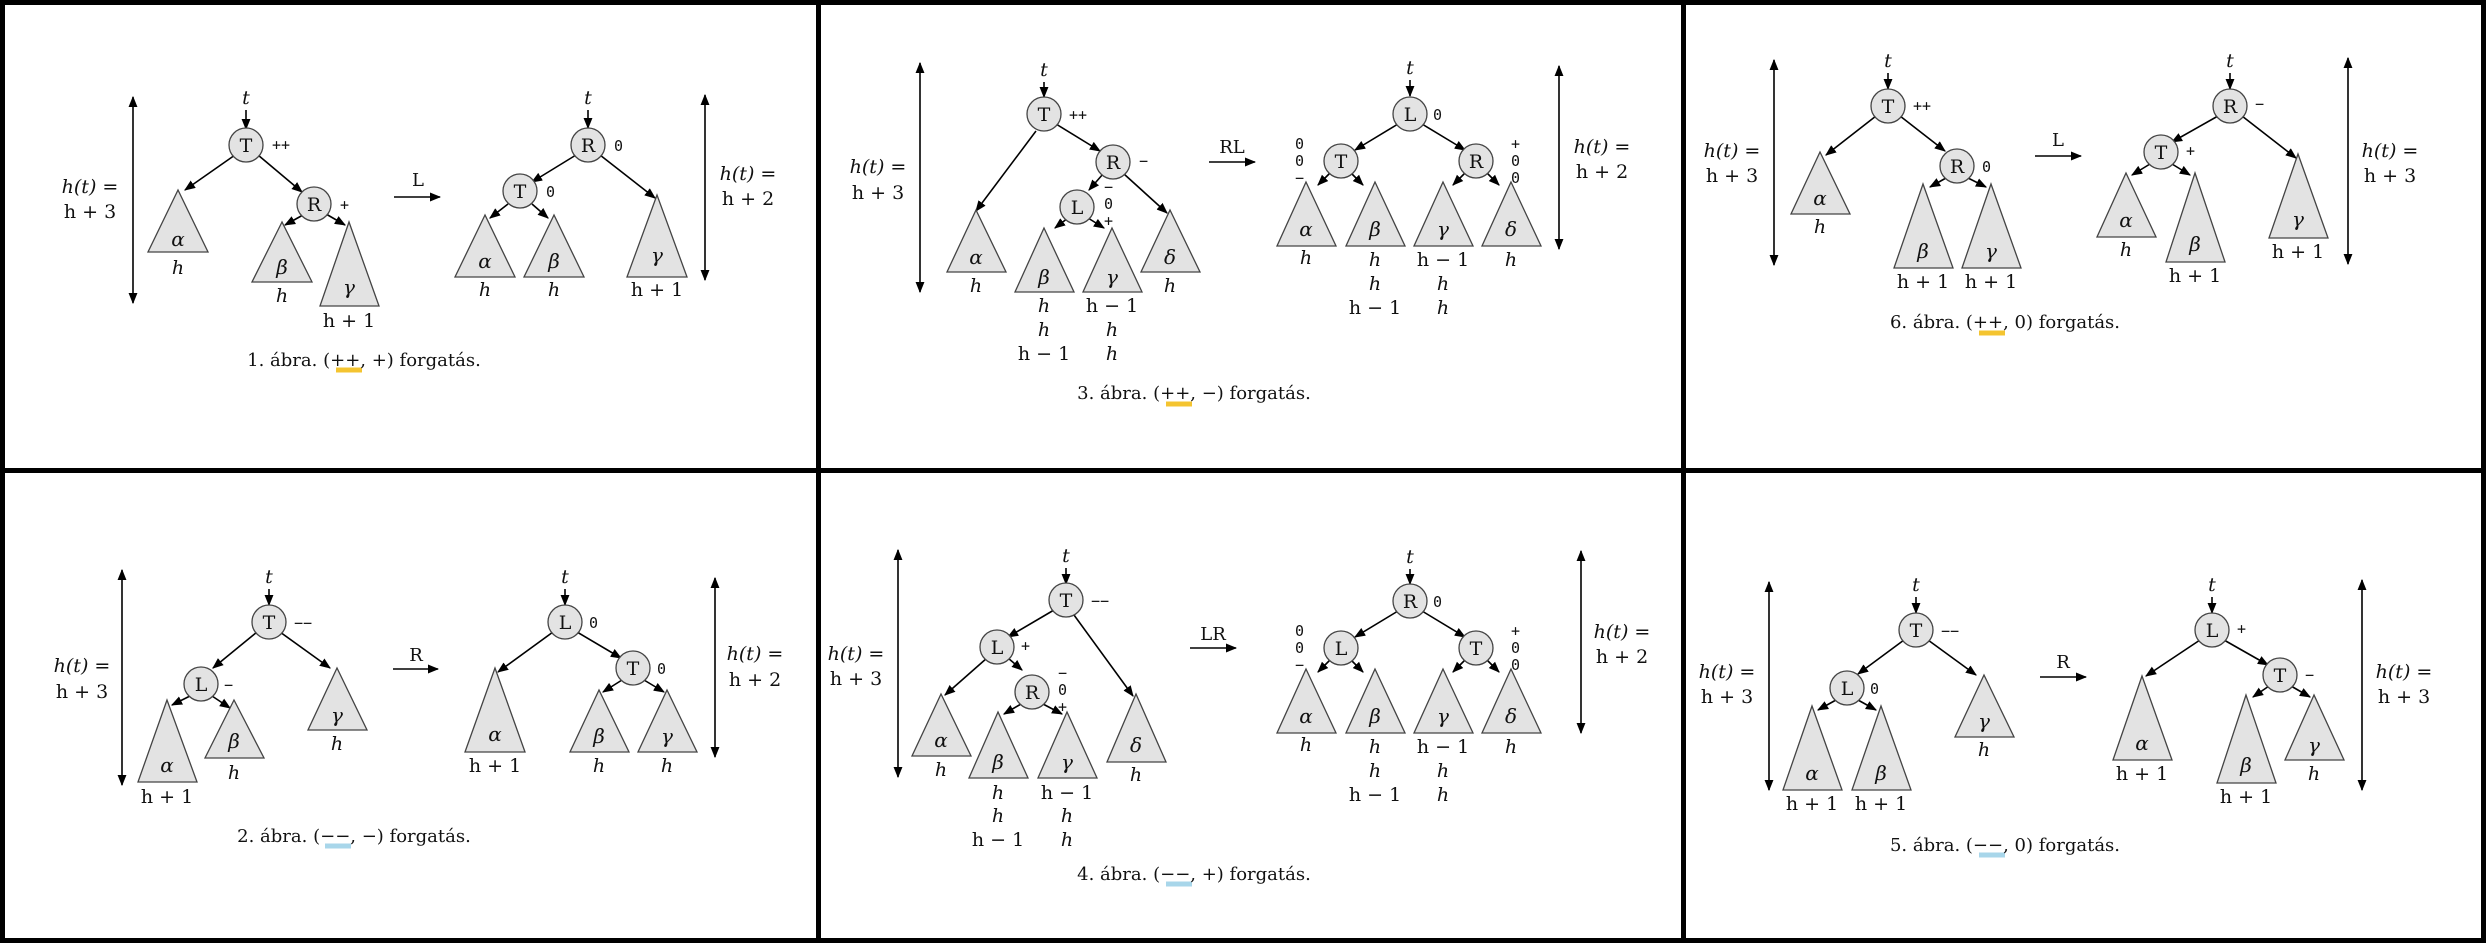  What do you see at coordinates (416, 655) in the screenshot?
I see `rotation-label: R` at bounding box center [416, 655].